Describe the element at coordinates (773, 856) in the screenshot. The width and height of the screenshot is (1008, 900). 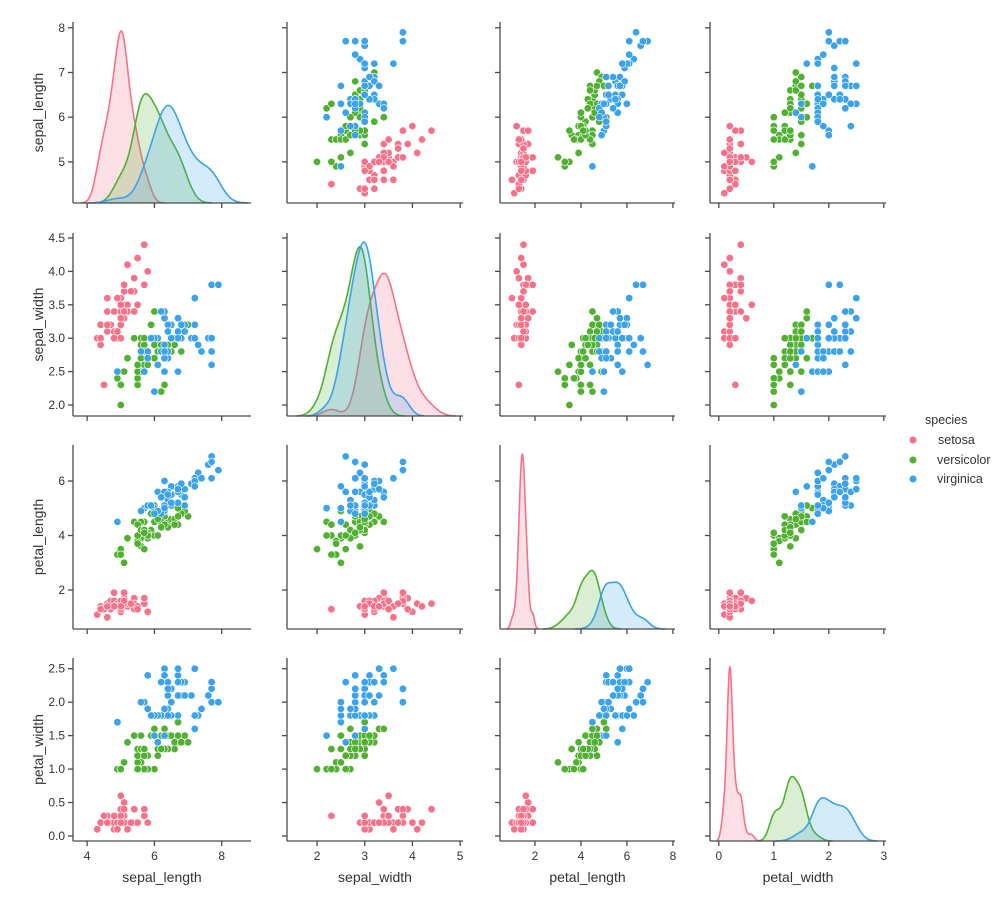
I see `x-tick-label: 1` at that location.